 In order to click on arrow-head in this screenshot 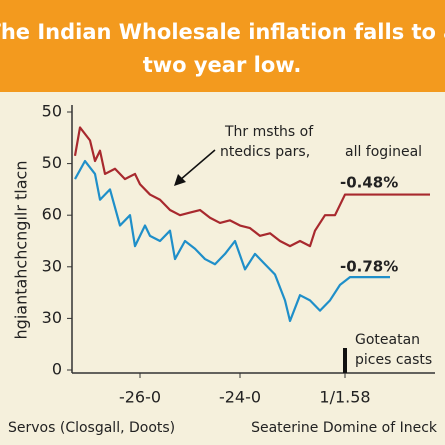, I will do `click(180, 180)`.